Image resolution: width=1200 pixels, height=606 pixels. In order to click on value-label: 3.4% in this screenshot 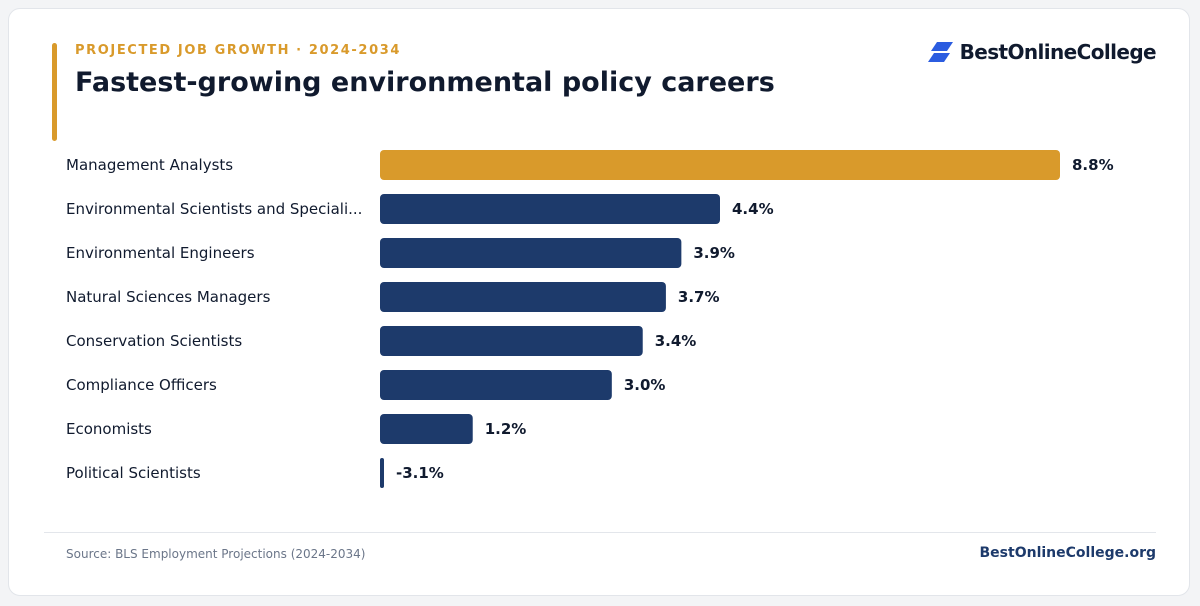, I will do `click(676, 341)`.